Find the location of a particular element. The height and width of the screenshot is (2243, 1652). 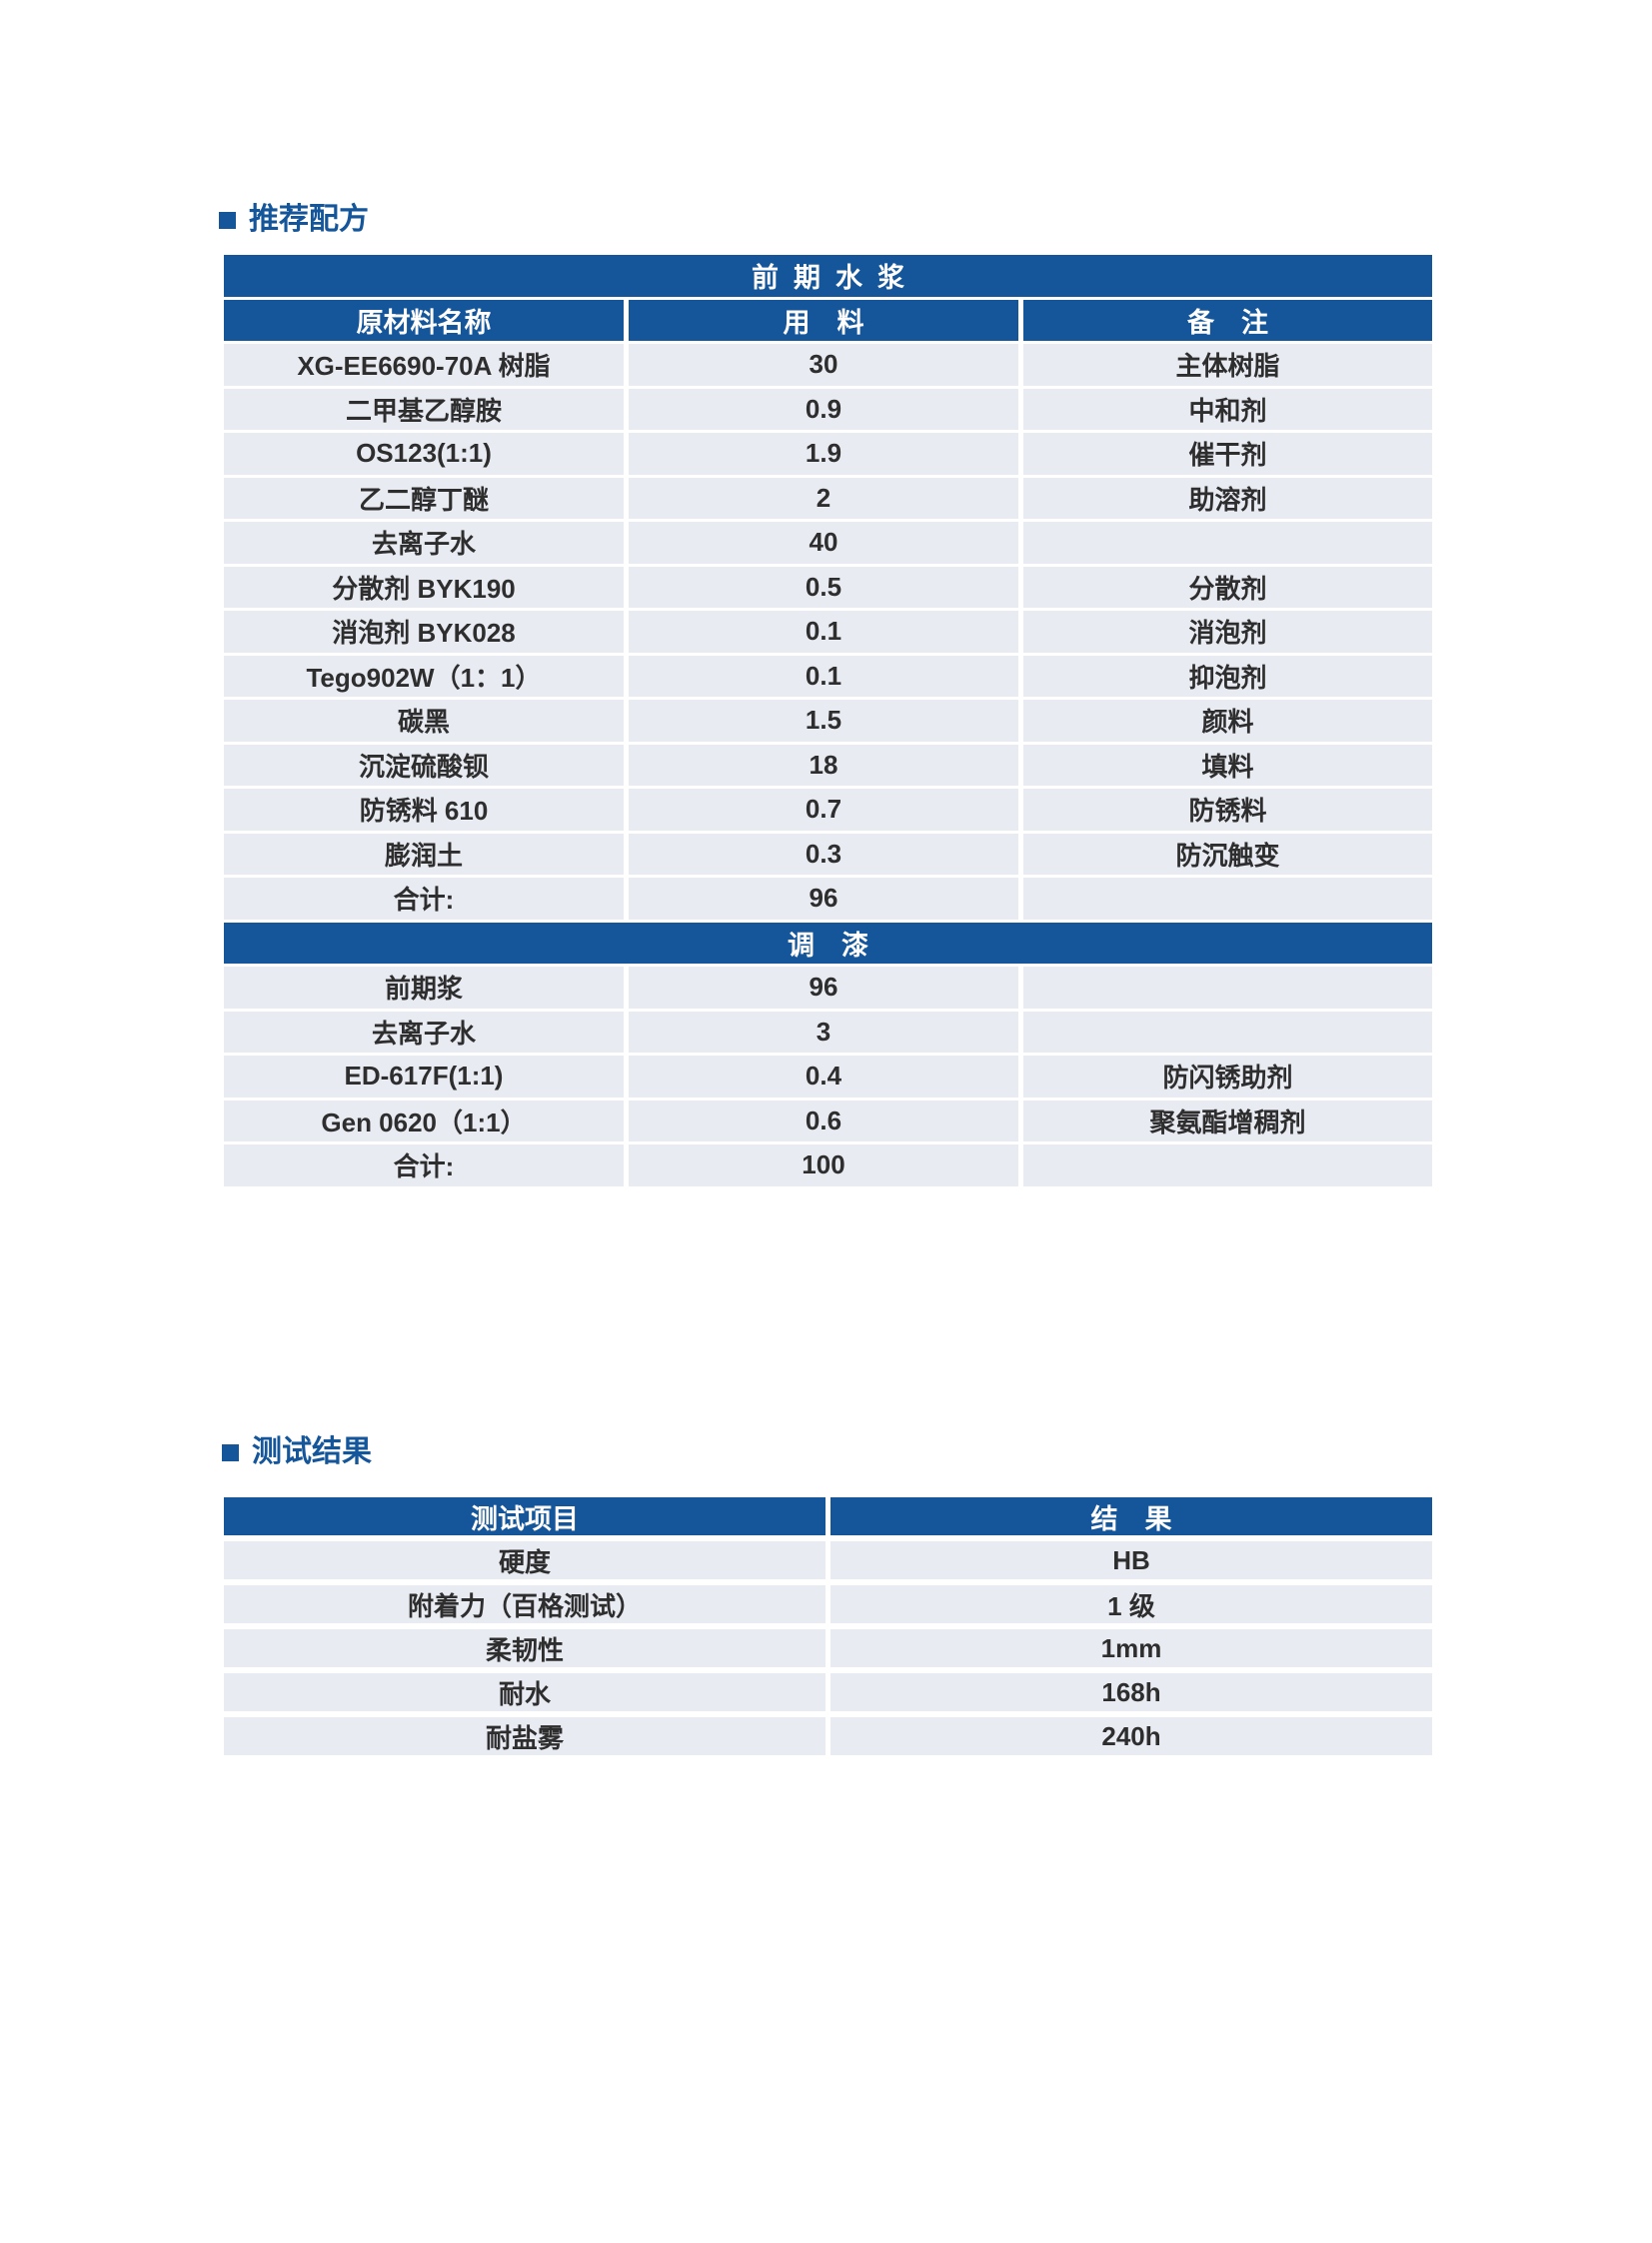

table-cell: 前期浆 is located at coordinates (424, 988).